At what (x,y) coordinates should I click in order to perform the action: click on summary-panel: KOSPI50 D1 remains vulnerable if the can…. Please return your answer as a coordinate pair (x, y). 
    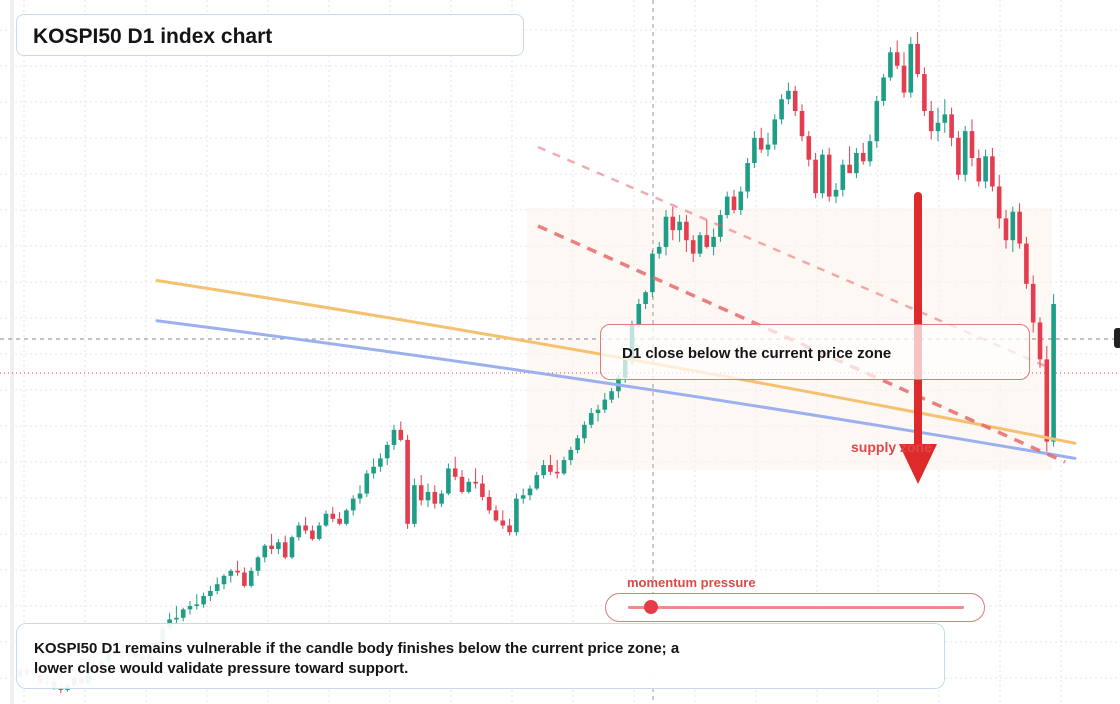
    Looking at the image, I should click on (480, 656).